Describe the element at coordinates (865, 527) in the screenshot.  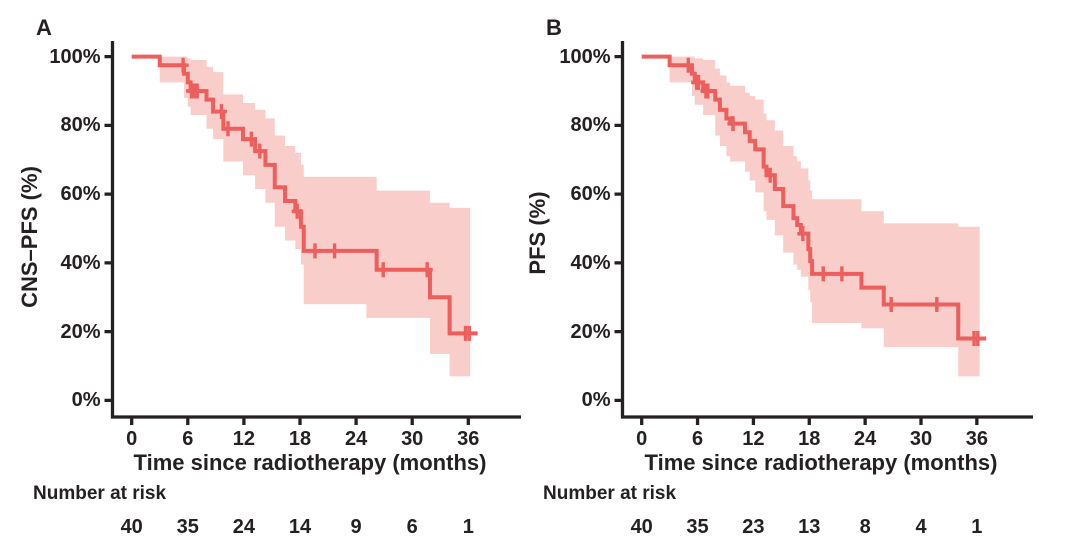
I see `risk-count-b: 8` at that location.